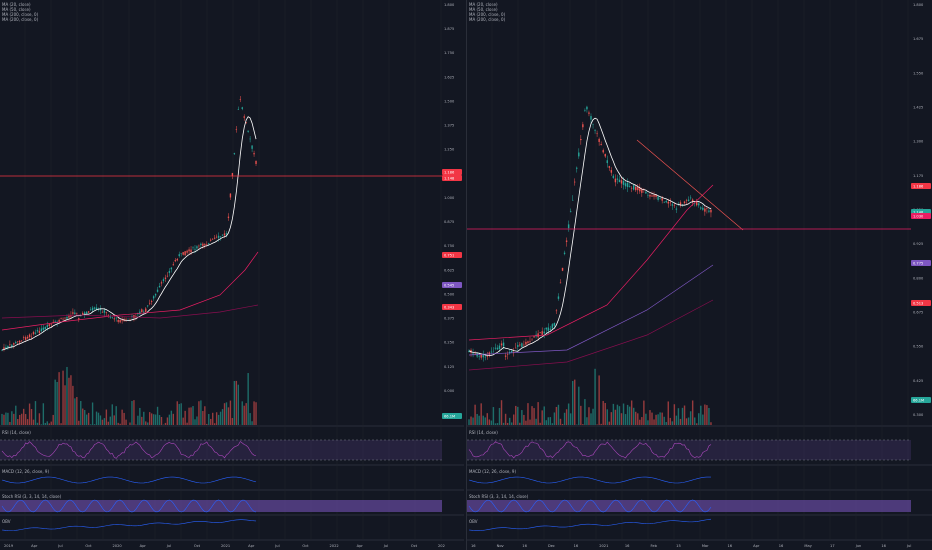 This screenshot has height=550, width=932. I want to click on time-axis-label: 17, so click(832, 546).